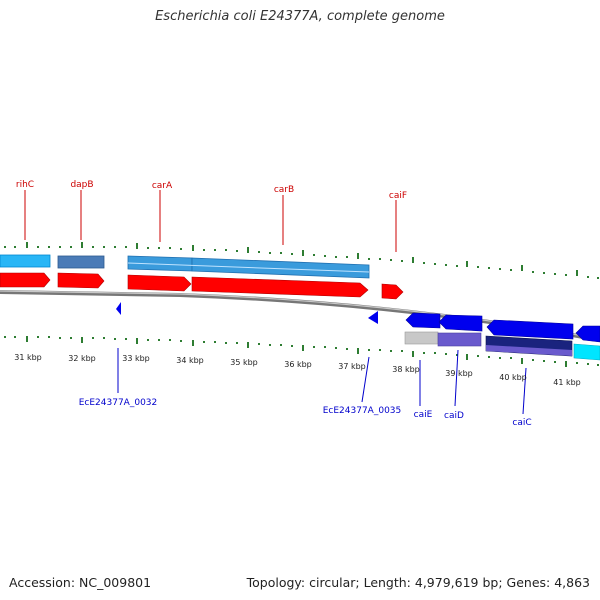 Image resolution: width=600 pixels, height=600 pixels. I want to click on feature-rihC-region, so click(25, 261).